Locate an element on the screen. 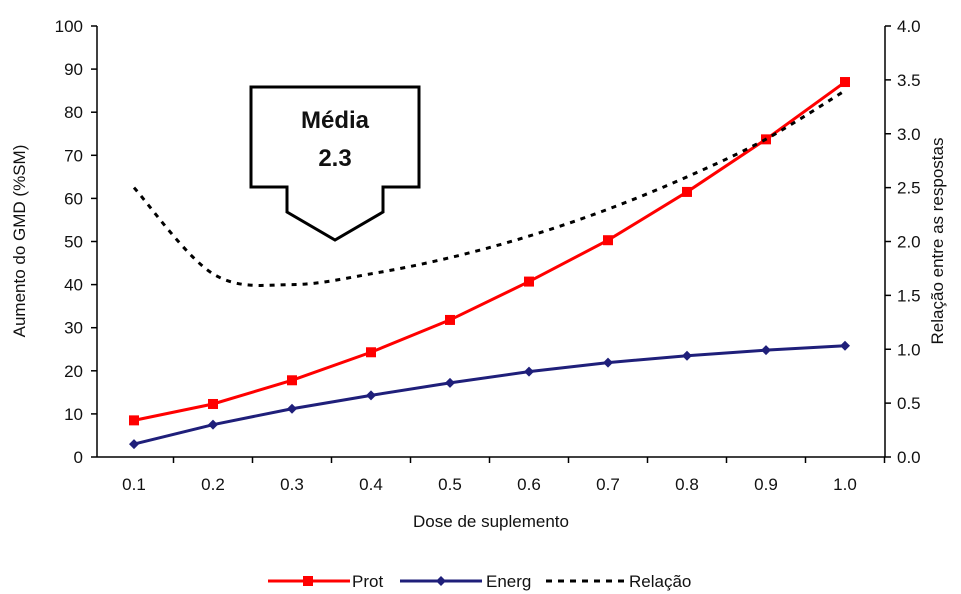 The image size is (961, 594). x-tick-label: 1.0 is located at coordinates (845, 484).